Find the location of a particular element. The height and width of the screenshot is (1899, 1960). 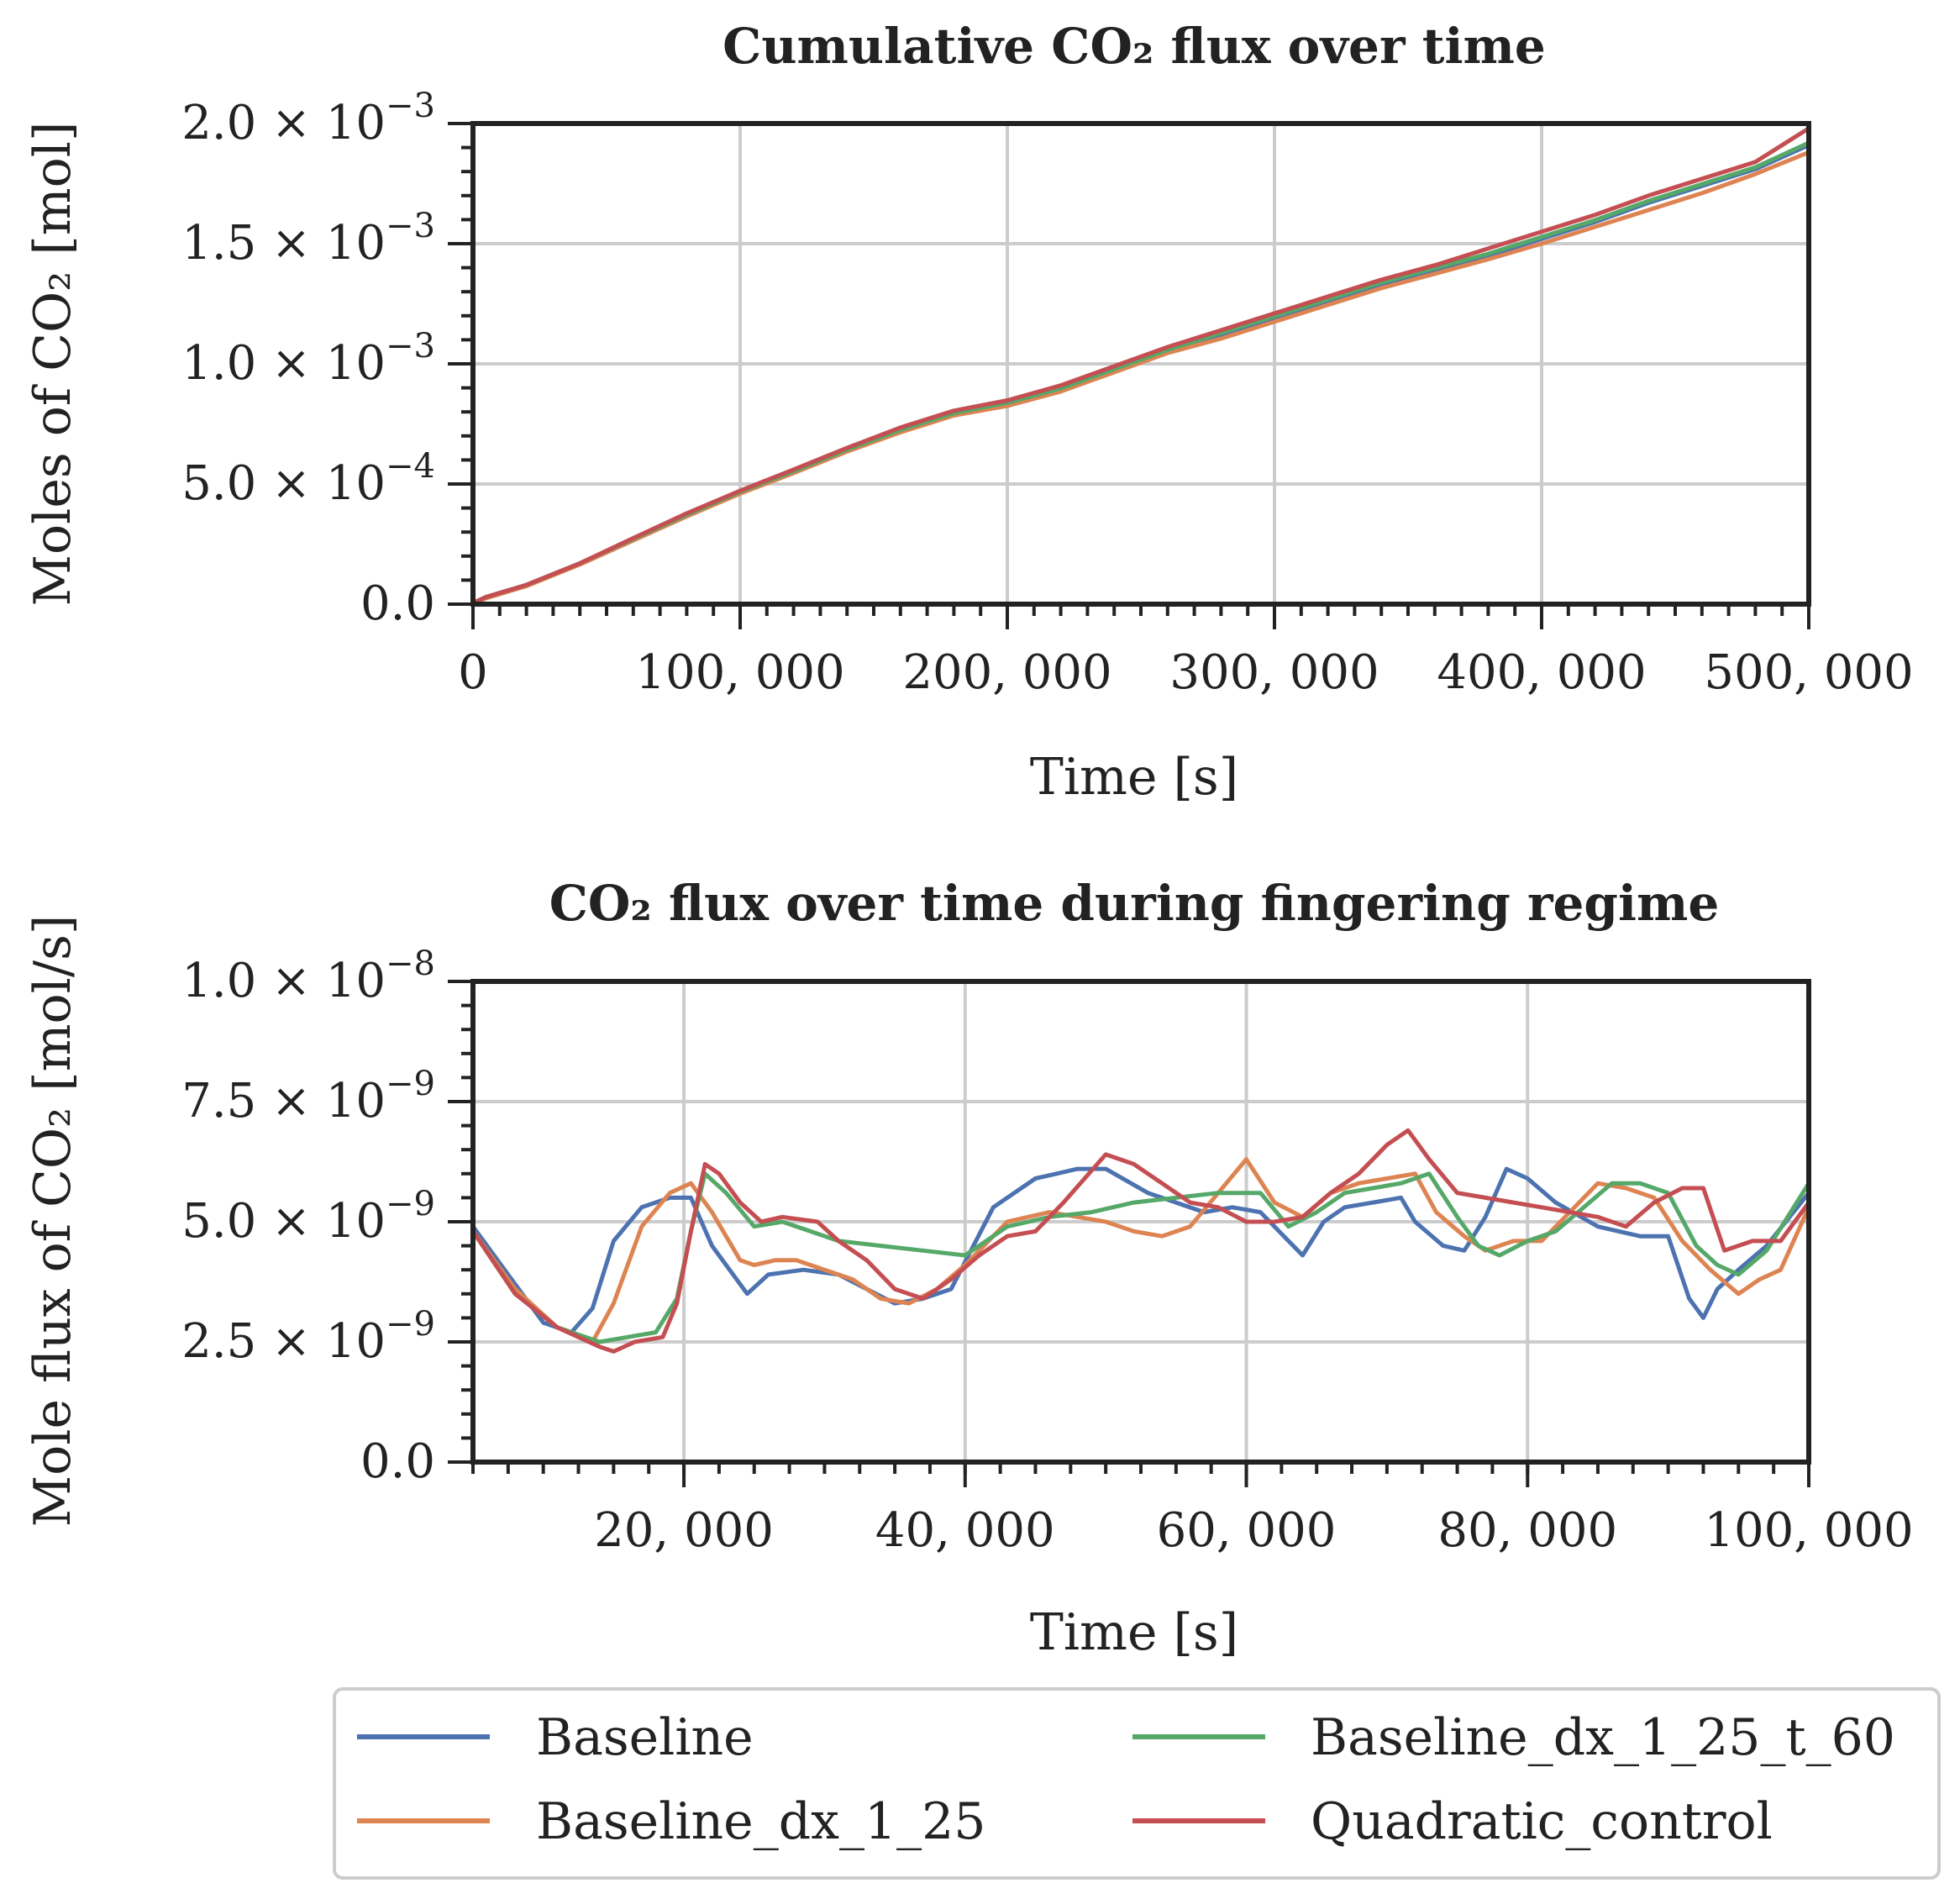

y-tick-label: 5.0 × 10⁻⁹ is located at coordinates (308, 1217).